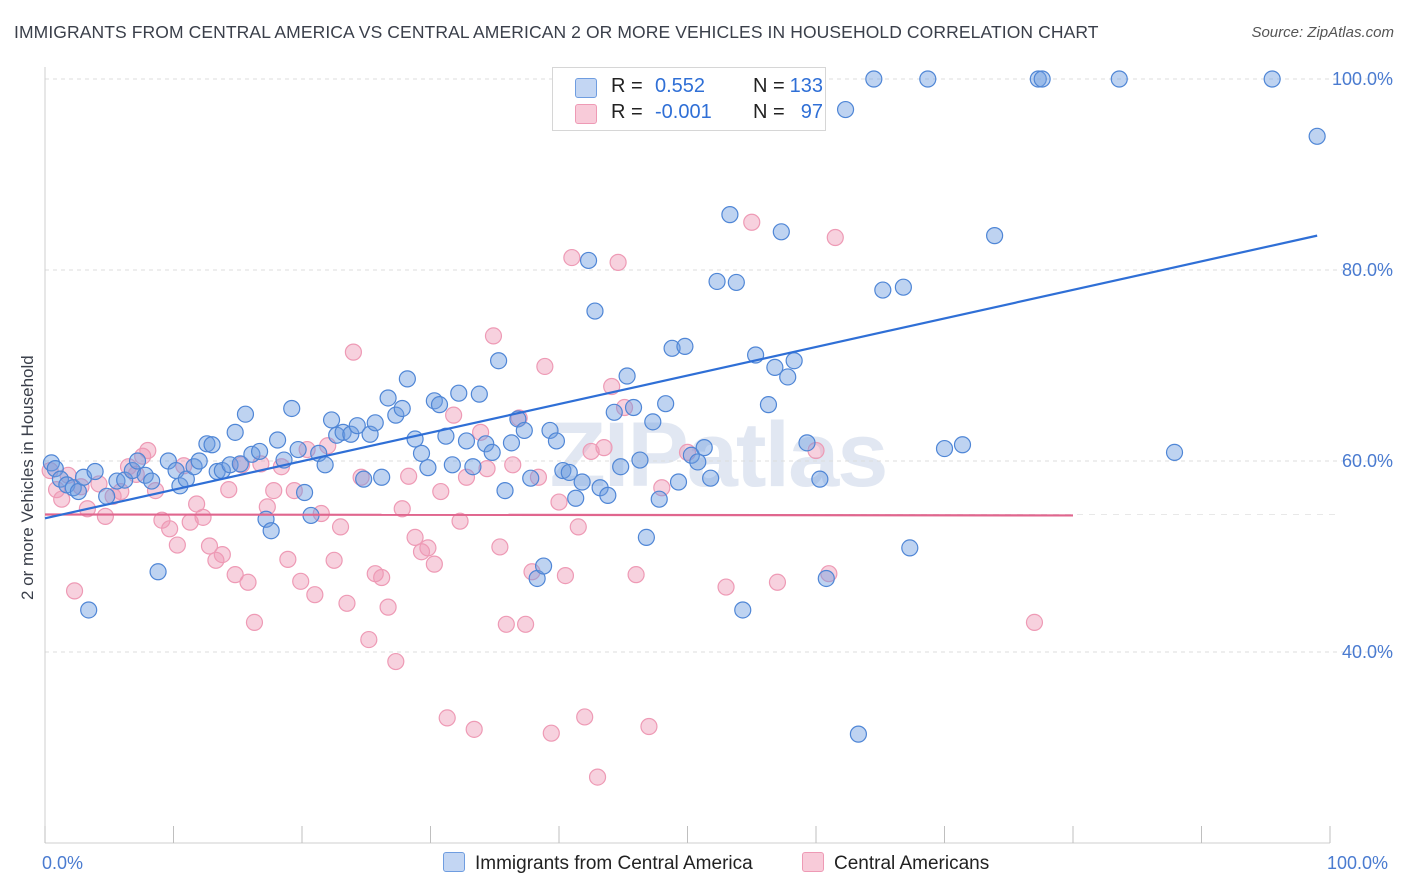 The height and width of the screenshot is (892, 1406). What do you see at coordinates (683, 112) in the screenshot?
I see `legend-r-value: -0.001` at bounding box center [683, 112].